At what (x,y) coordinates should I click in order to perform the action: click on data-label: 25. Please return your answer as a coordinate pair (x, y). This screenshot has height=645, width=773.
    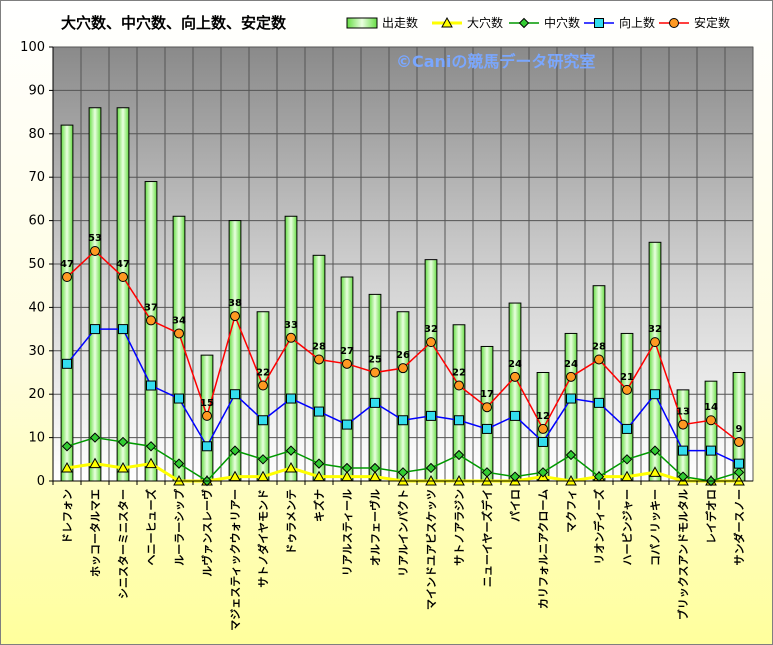
    Looking at the image, I should click on (375, 360).